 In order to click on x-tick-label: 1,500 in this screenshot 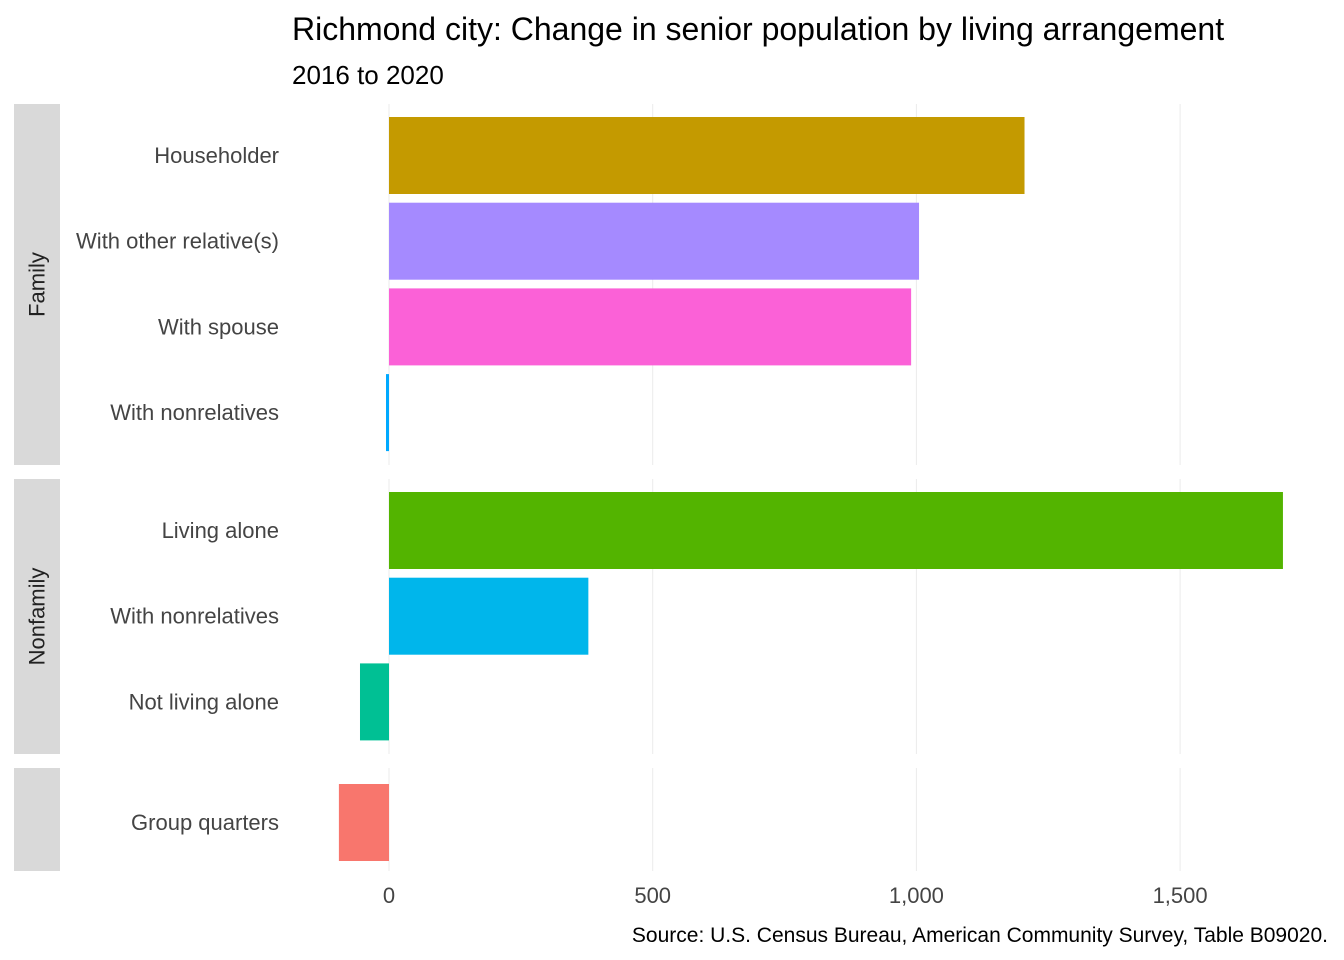, I will do `click(1180, 895)`.